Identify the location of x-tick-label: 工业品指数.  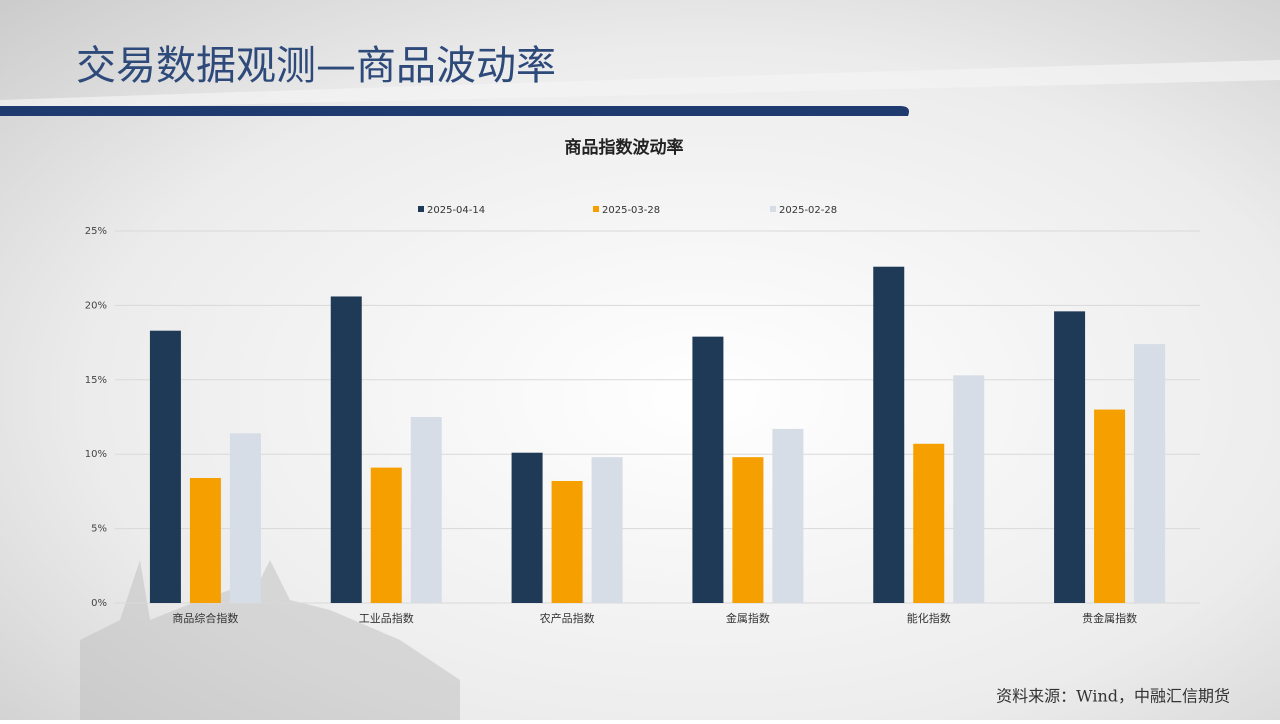
(386, 618).